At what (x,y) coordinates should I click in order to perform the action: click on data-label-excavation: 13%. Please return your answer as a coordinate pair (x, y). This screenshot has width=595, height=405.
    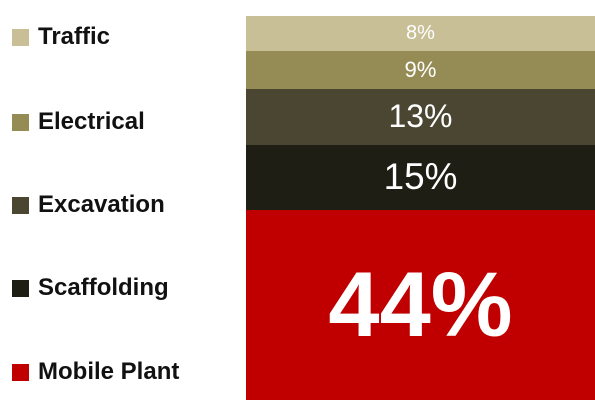
    Looking at the image, I should click on (420, 116).